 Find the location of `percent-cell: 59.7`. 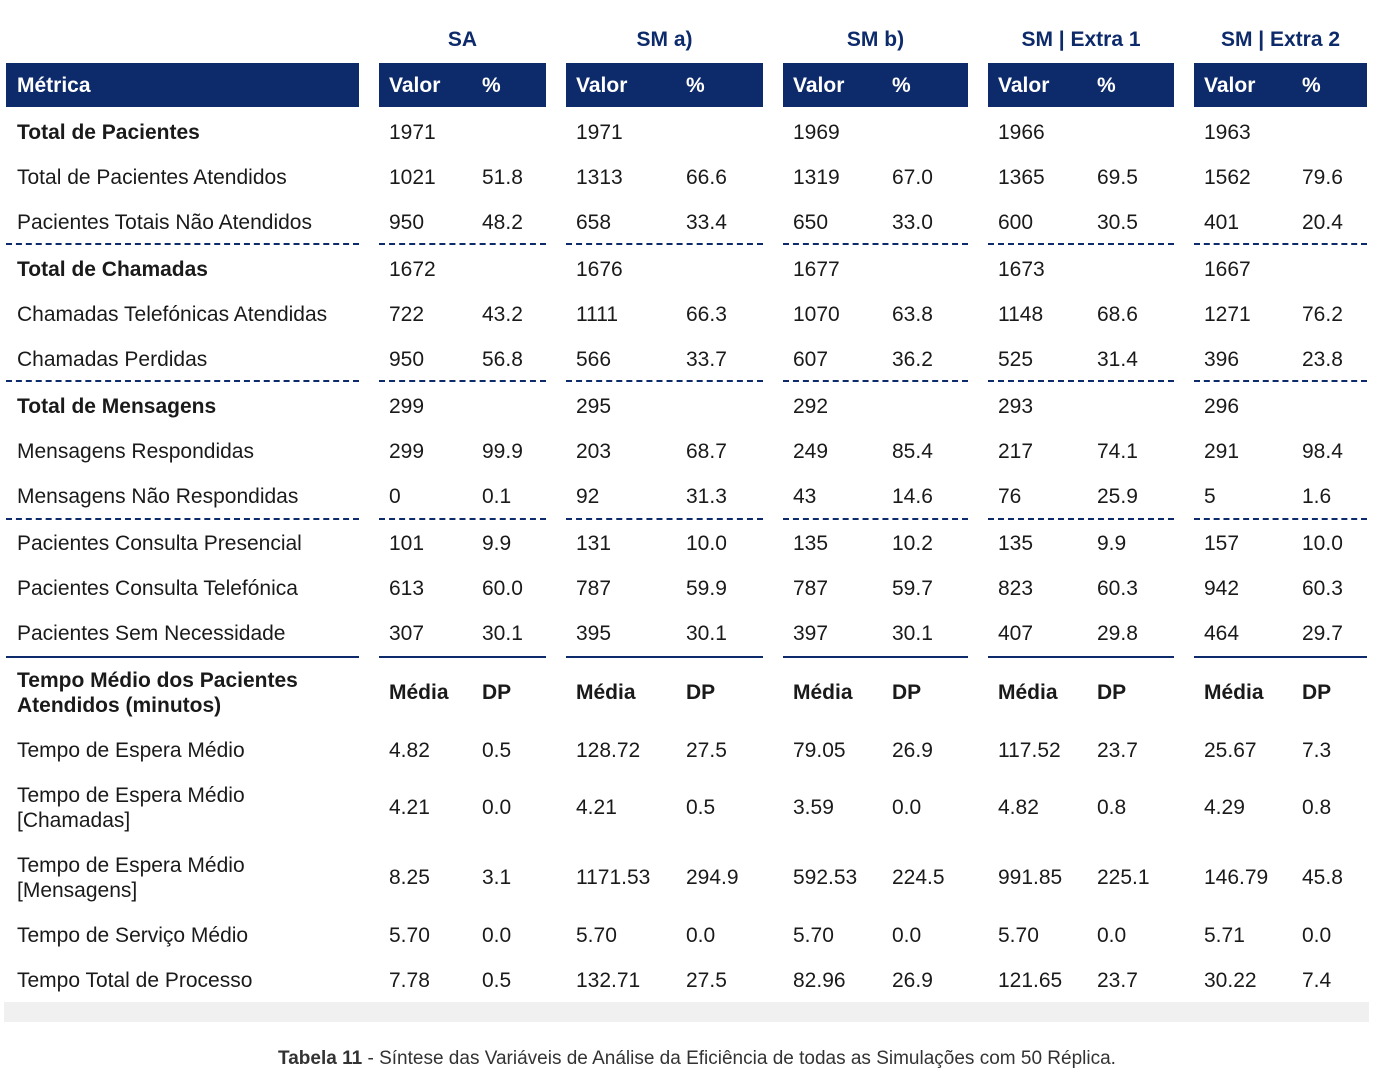

percent-cell: 59.7 is located at coordinates (912, 588).